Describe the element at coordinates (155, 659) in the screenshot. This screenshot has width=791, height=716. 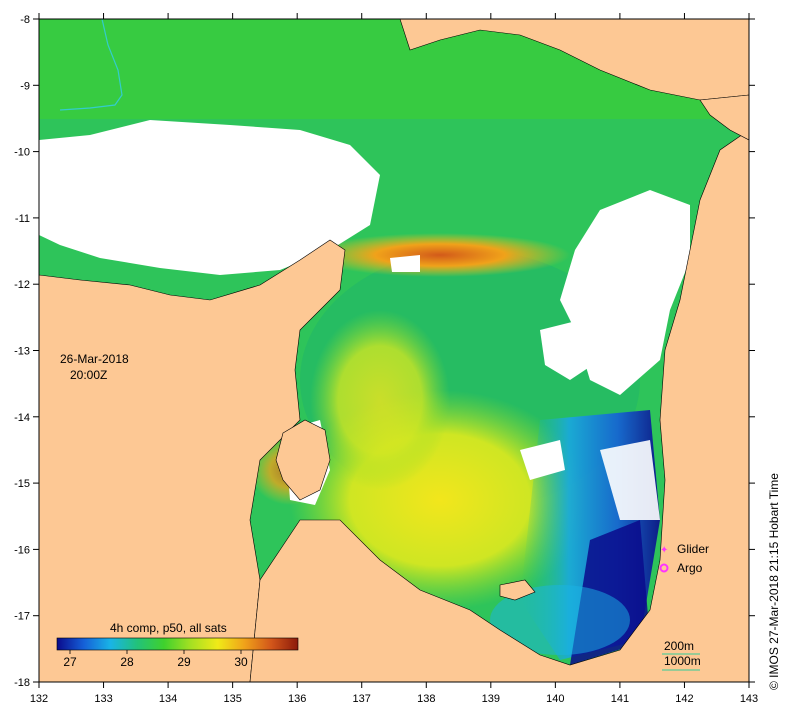
I see `colorbar-ticks: 27 28 29 30` at that location.